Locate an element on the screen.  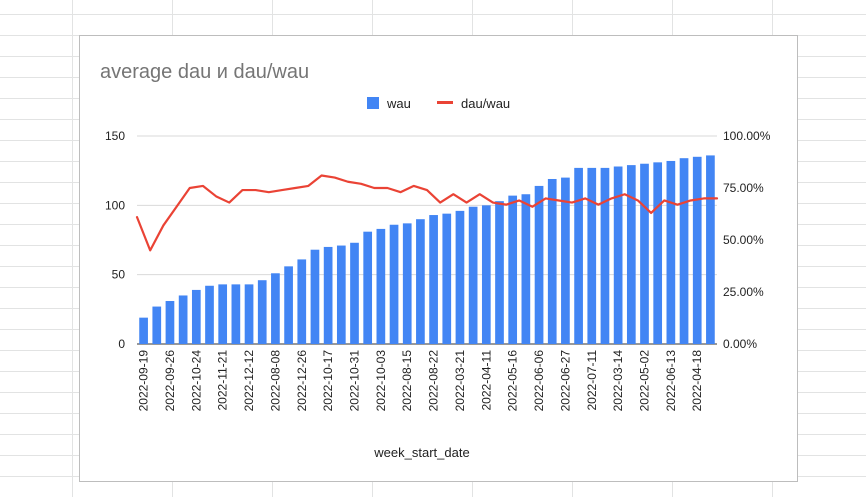
legend-label-wau: wau is located at coordinates (398, 103).